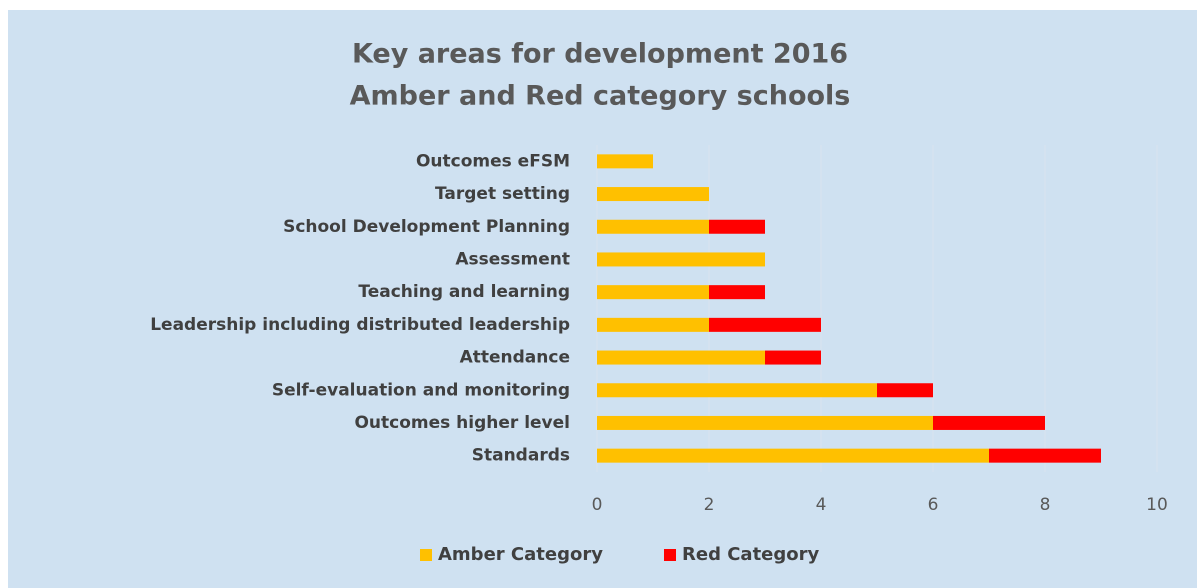 Image resolution: width=1197 pixels, height=588 pixels. Describe the element at coordinates (493, 161) in the screenshot. I see `y-tick-label: Outcomes eFSM` at that location.